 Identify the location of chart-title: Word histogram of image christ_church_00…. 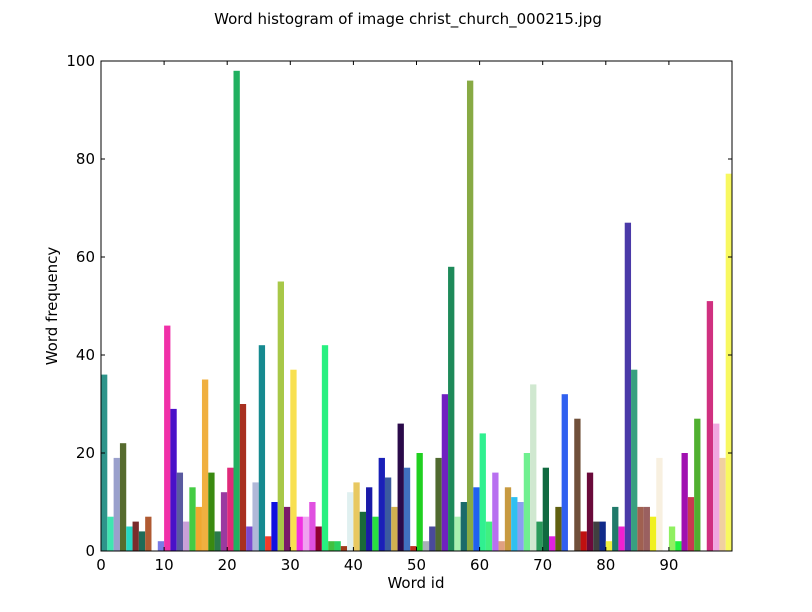
(408, 19).